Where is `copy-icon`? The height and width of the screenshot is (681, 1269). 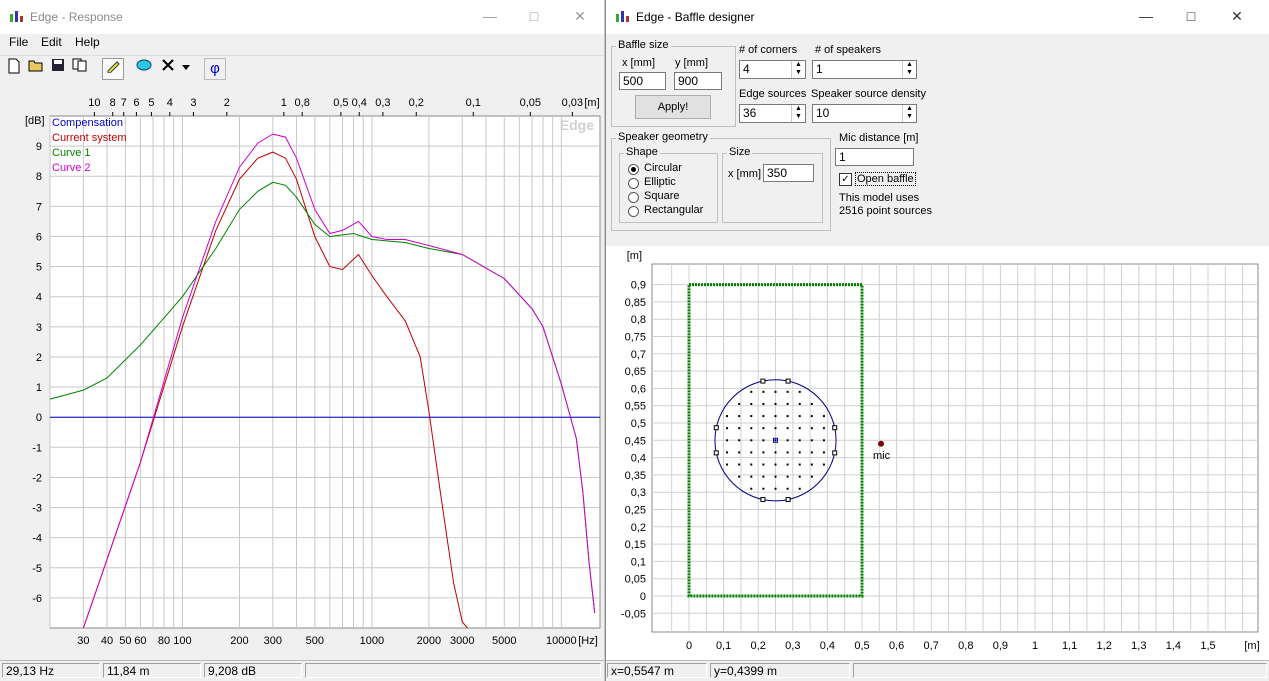 copy-icon is located at coordinates (80, 68).